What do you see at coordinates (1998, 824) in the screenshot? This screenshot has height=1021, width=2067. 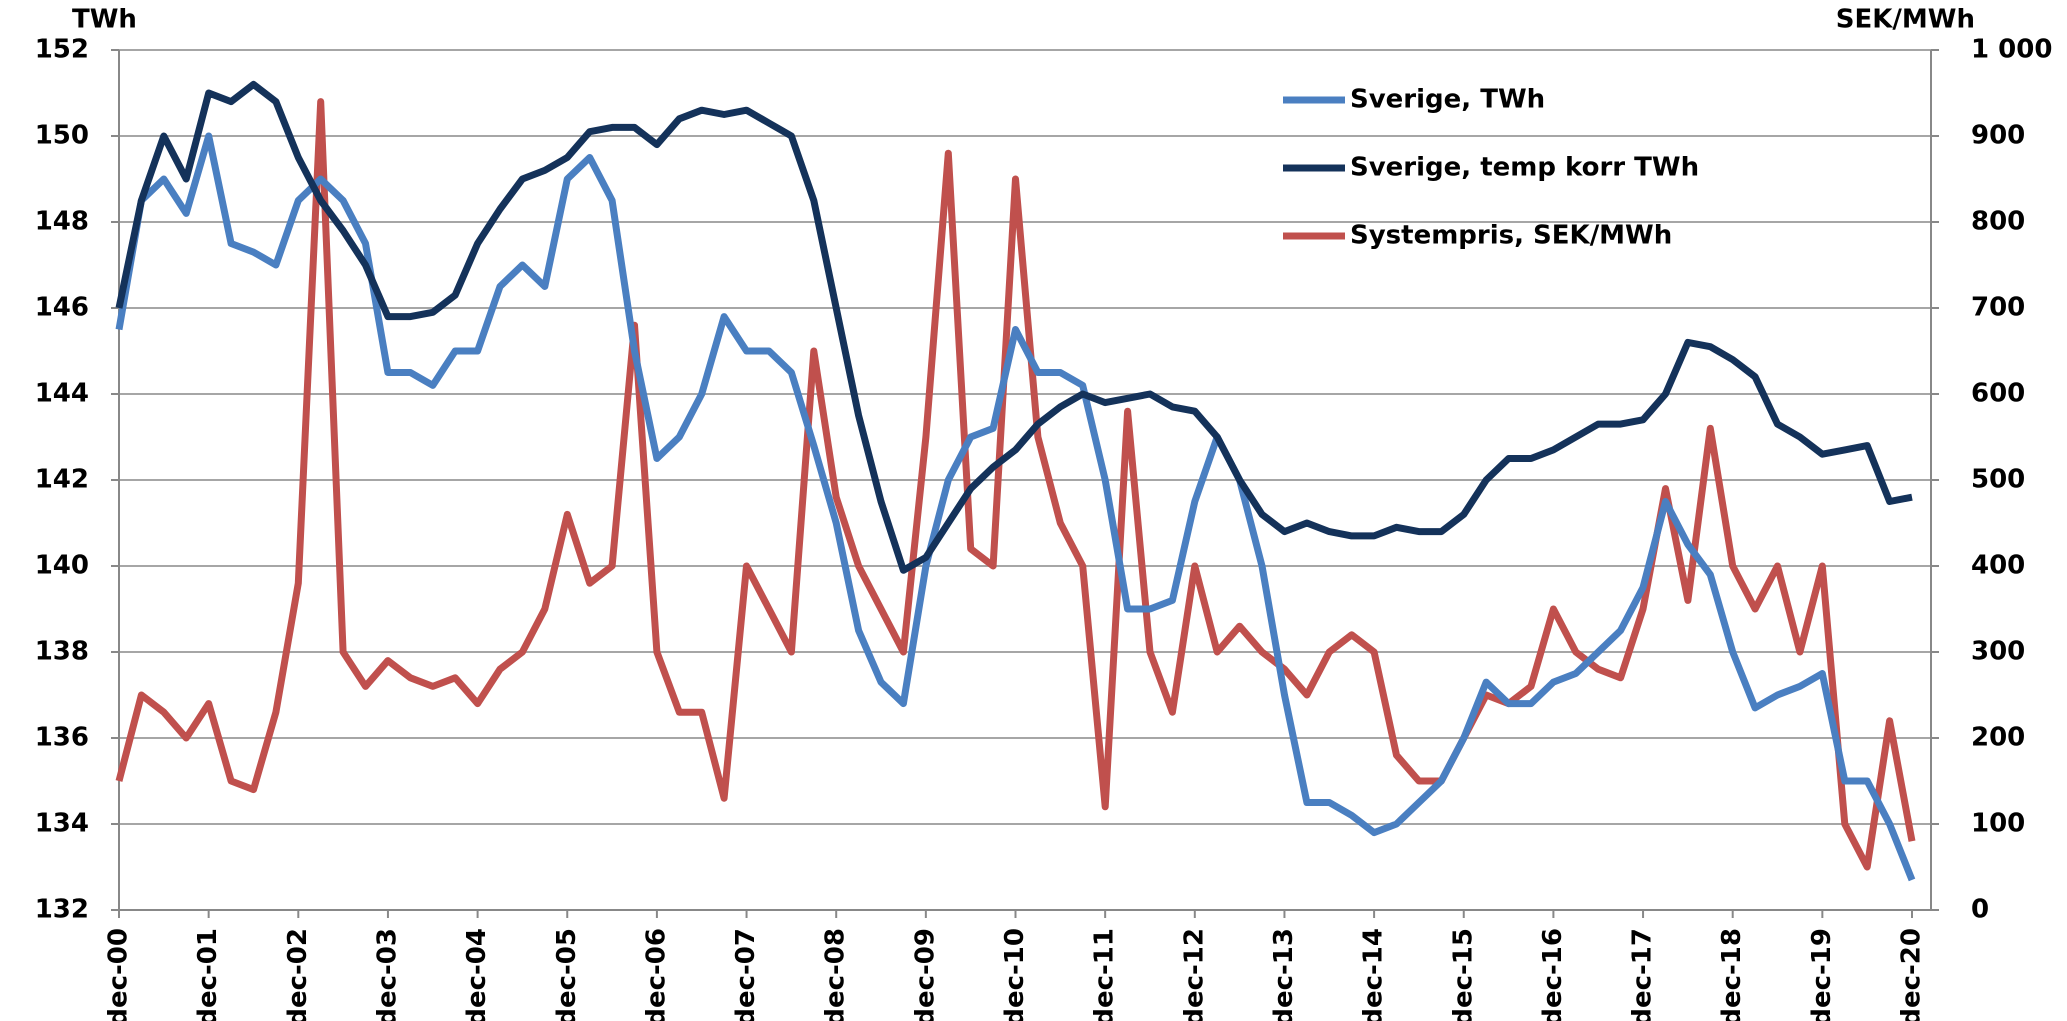 I see `y2-tick-label: 100` at bounding box center [1998, 824].